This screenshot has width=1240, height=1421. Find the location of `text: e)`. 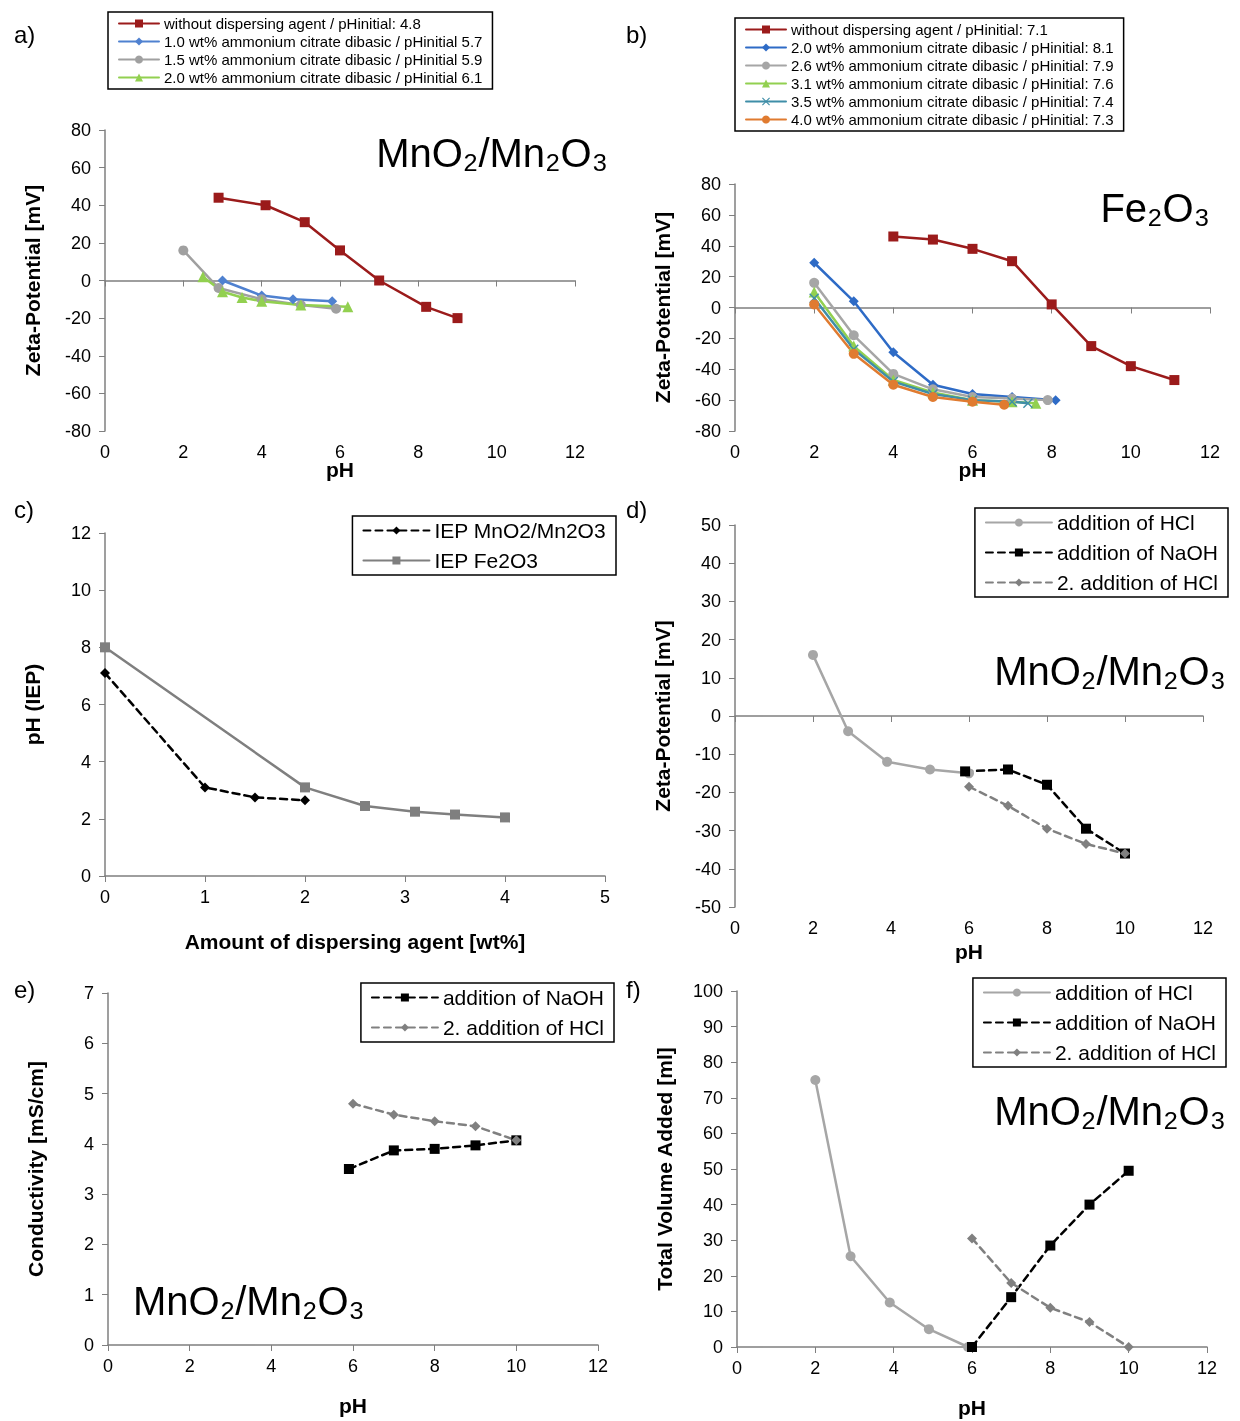

text: e) is located at coordinates (25, 989).